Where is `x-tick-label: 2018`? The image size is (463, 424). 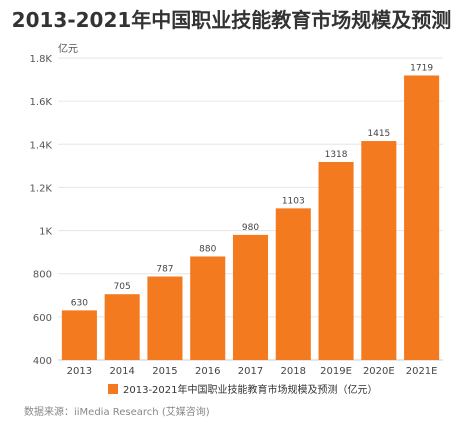
x-tick-label: 2018 is located at coordinates (293, 371).